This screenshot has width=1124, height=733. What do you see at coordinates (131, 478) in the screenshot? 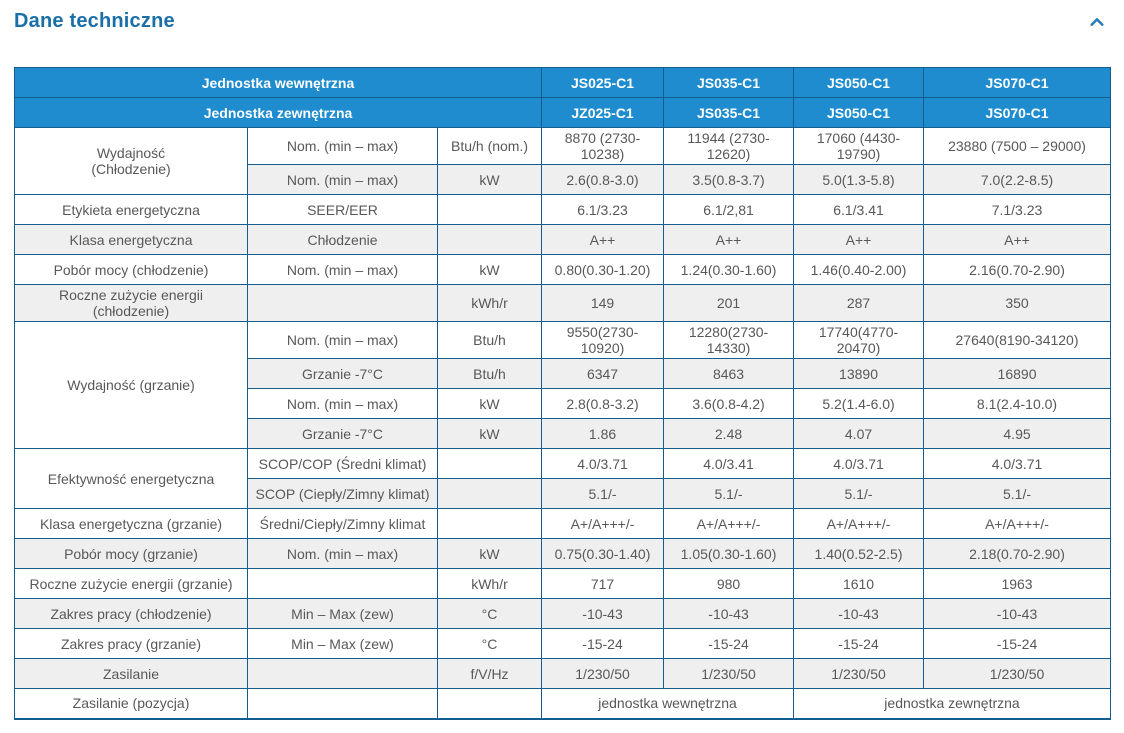
I see `row-label-cell: Efektywność energetyczna` at bounding box center [131, 478].